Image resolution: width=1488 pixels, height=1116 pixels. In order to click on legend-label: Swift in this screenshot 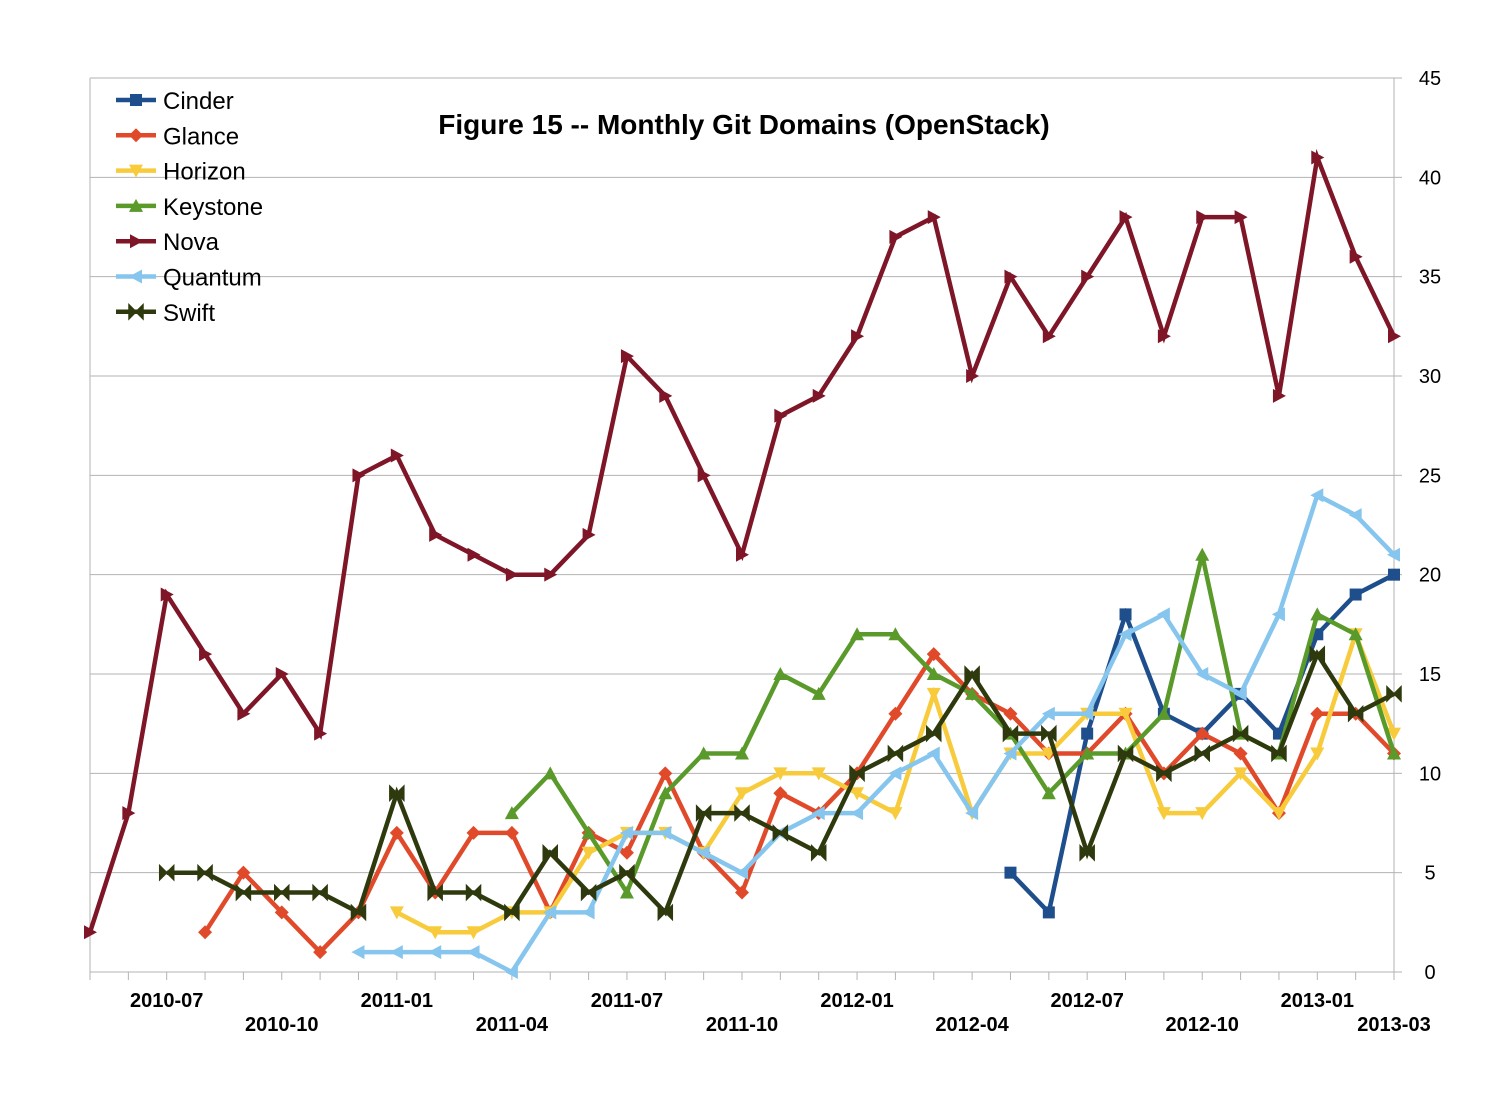, I will do `click(189, 313)`.